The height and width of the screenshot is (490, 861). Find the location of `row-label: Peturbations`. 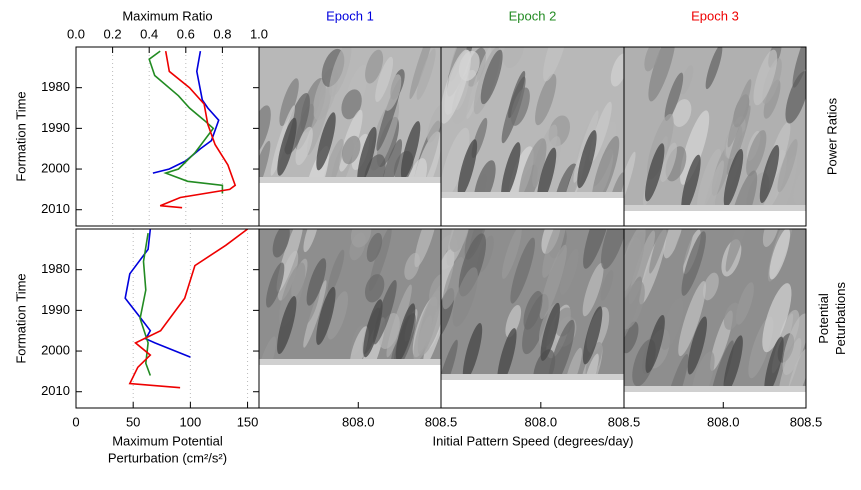

row-label: Peturbations is located at coordinates (840, 318).